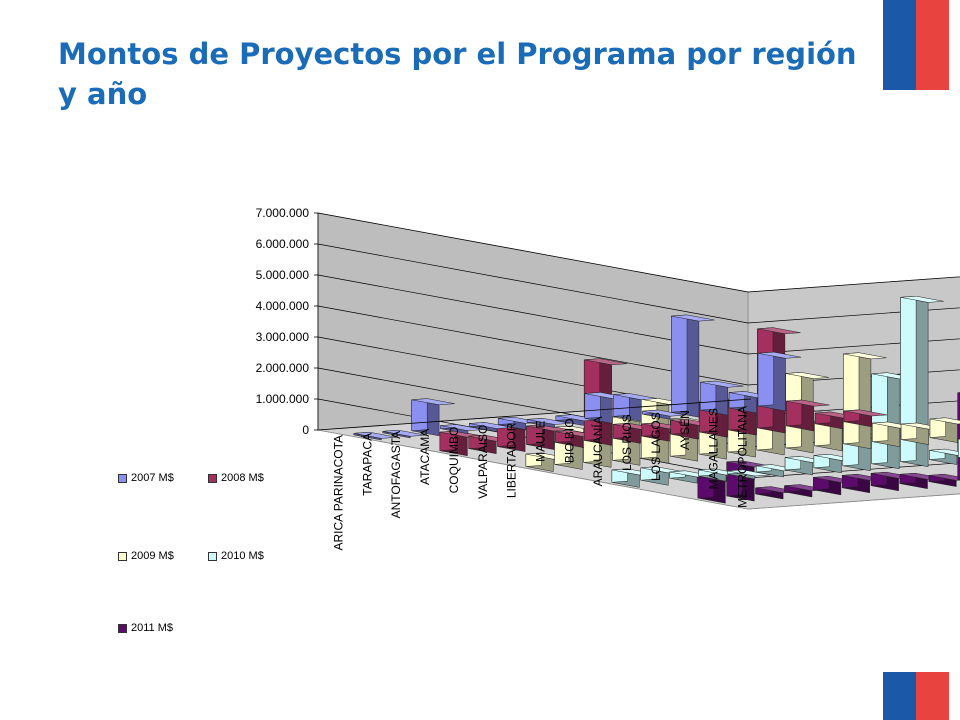  I want to click on legend-item: 2011 M$, so click(145, 628).